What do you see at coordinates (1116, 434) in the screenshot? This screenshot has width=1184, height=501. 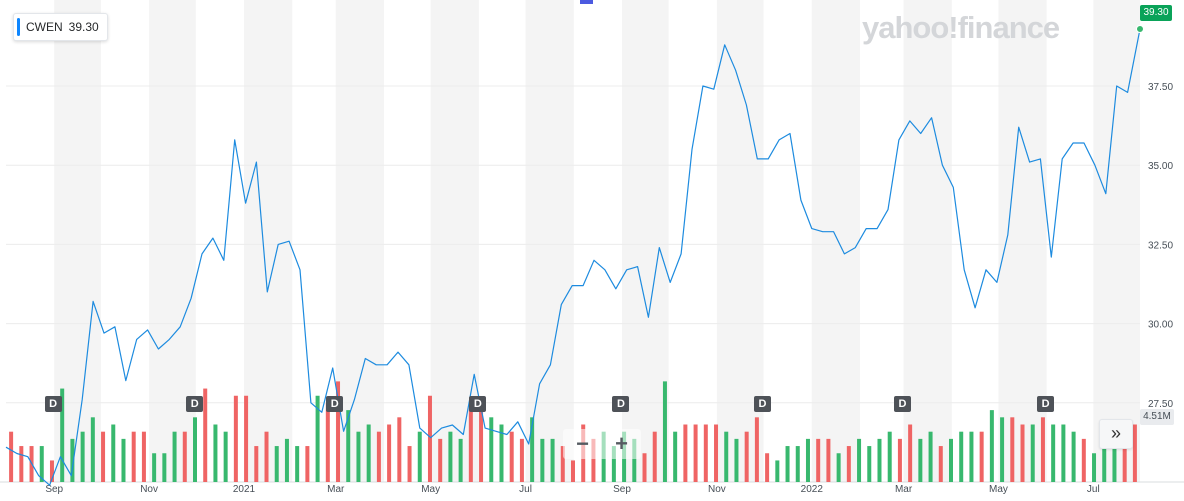 I see `expand-chart-button: »` at bounding box center [1116, 434].